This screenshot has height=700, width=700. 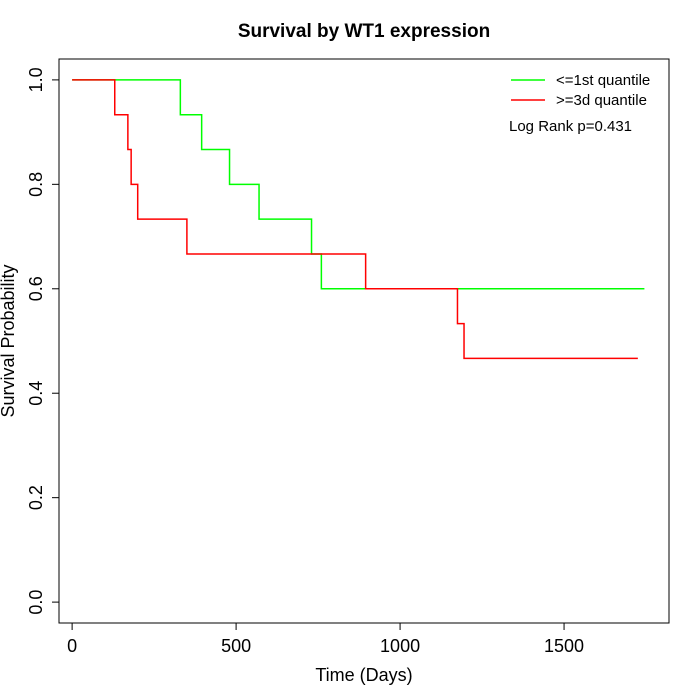 What do you see at coordinates (364, 31) in the screenshot?
I see `chart-title: Survival by WT1 expression` at bounding box center [364, 31].